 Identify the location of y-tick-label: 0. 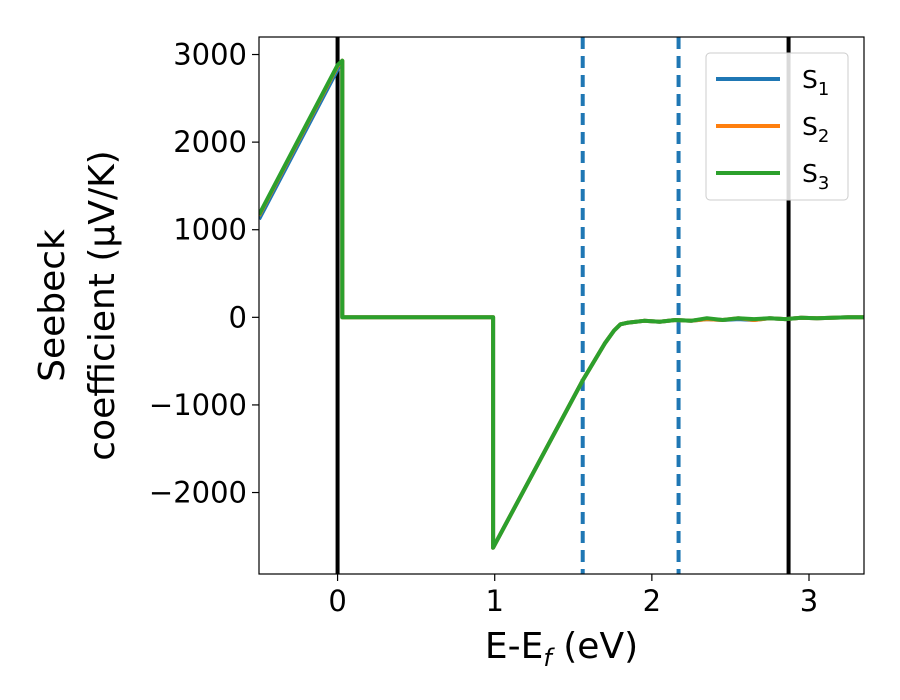
(238, 317).